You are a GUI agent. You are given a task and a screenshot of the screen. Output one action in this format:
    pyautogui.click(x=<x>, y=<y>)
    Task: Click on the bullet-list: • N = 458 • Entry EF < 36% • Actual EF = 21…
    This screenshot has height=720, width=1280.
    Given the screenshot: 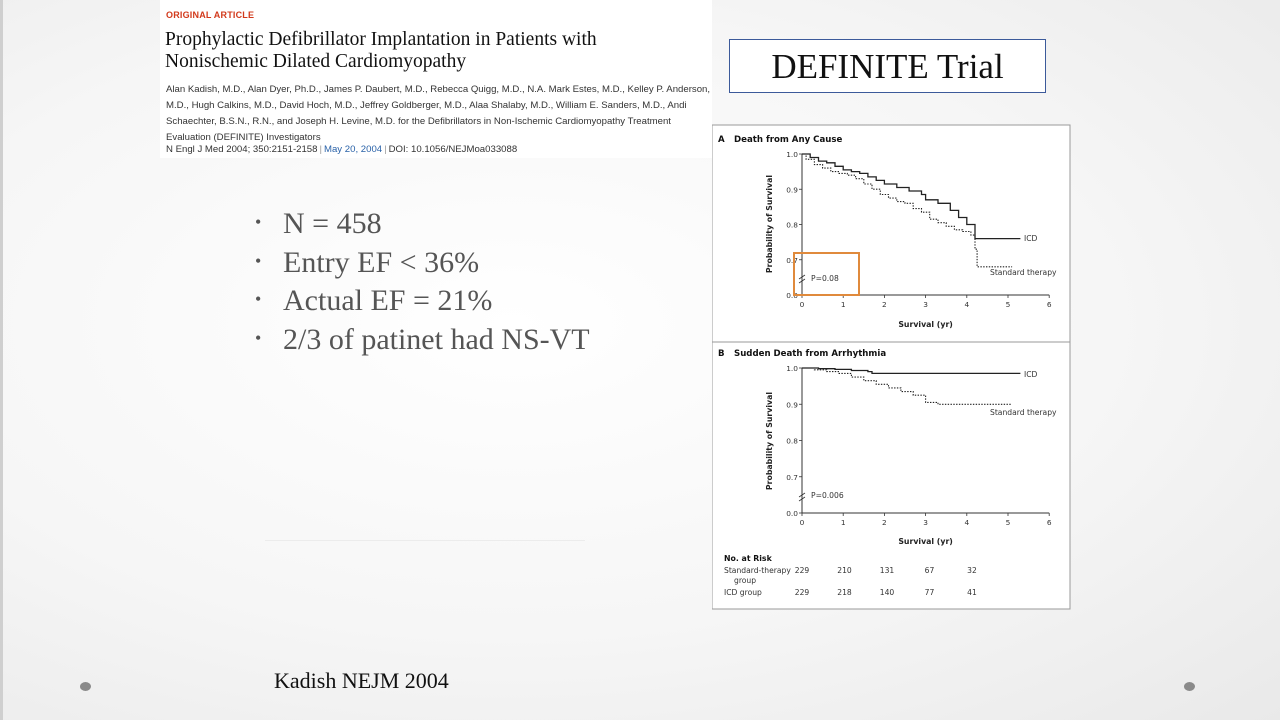 What is the action you would take?
    pyautogui.click(x=422, y=282)
    